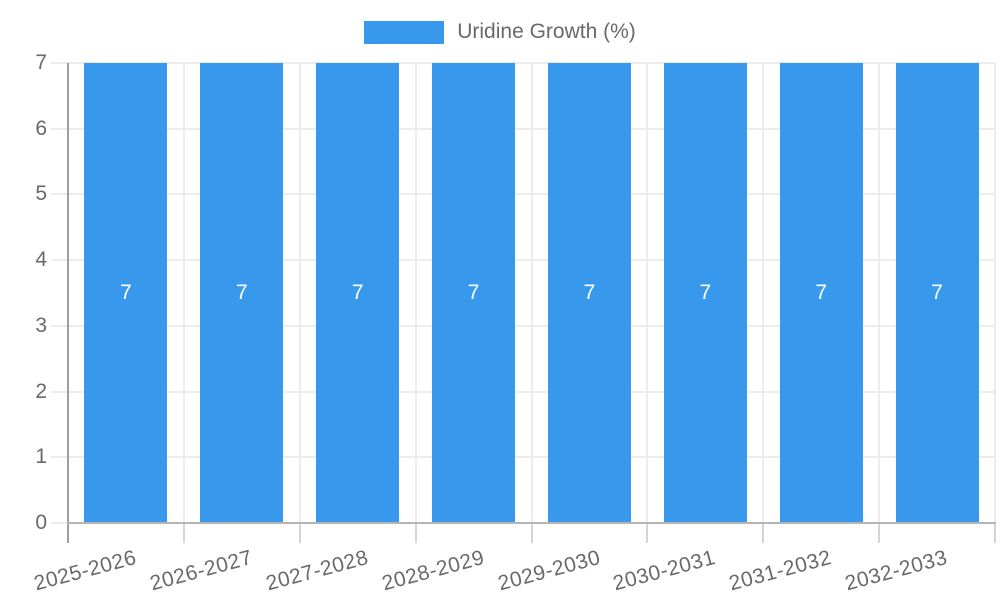 This screenshot has width=1000, height=600. What do you see at coordinates (41, 457) in the screenshot?
I see `y-axis-tick-label: 1` at bounding box center [41, 457].